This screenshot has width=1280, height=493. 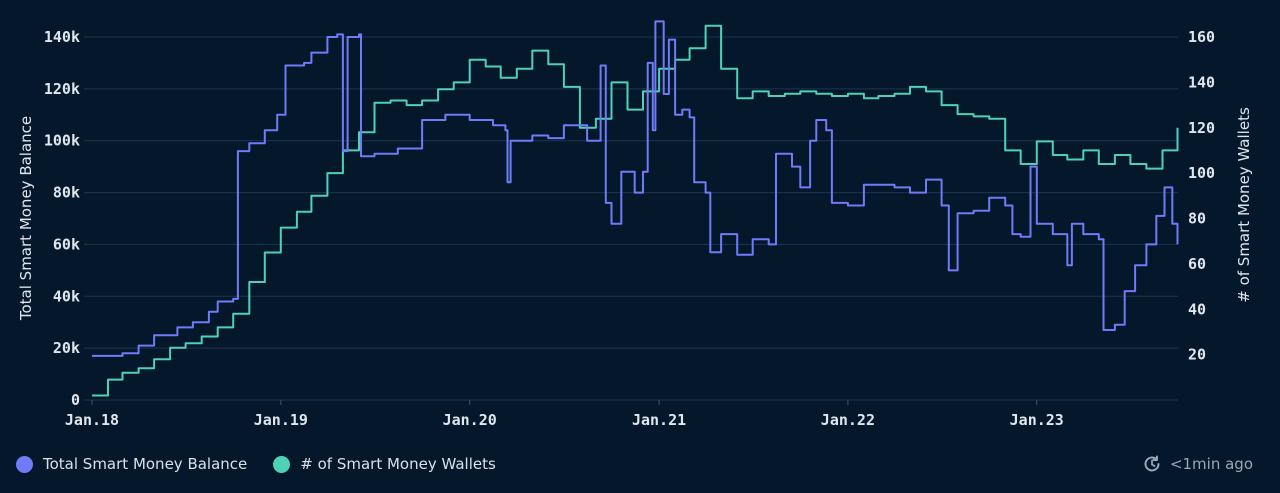 I want to click on left-tick-label: 60k, so click(x=66, y=244).